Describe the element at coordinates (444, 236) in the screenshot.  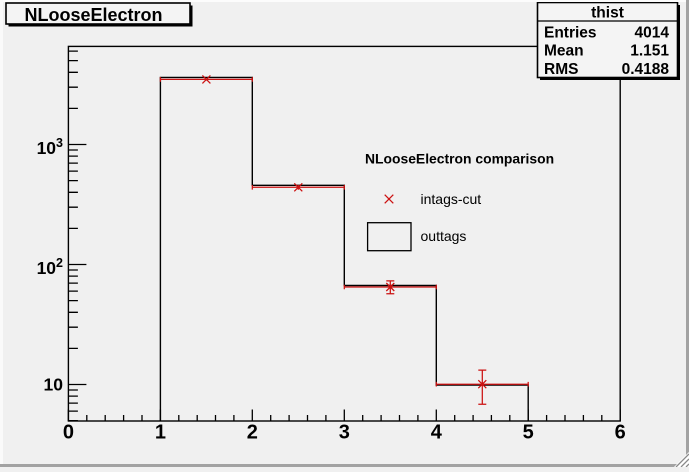
I see `svg-text: outtags` at that location.